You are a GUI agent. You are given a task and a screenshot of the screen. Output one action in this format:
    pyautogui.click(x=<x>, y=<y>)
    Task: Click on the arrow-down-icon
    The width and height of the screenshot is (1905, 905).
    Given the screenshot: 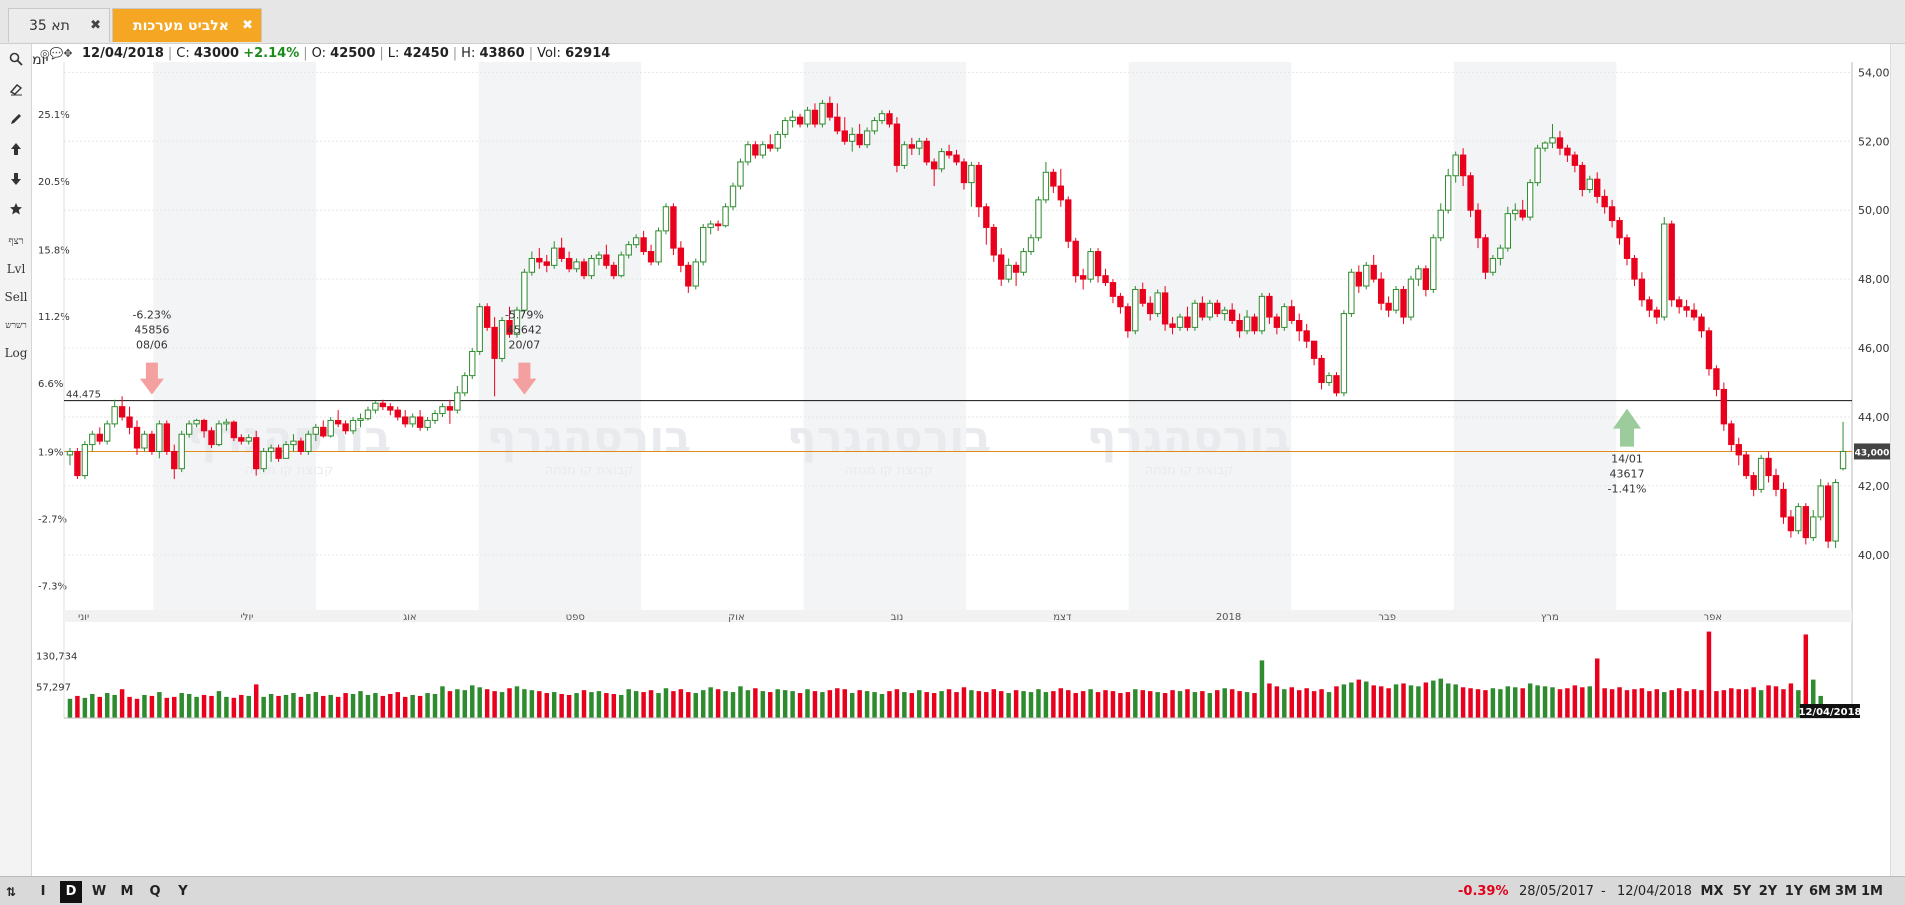 What is the action you would take?
    pyautogui.click(x=16, y=179)
    